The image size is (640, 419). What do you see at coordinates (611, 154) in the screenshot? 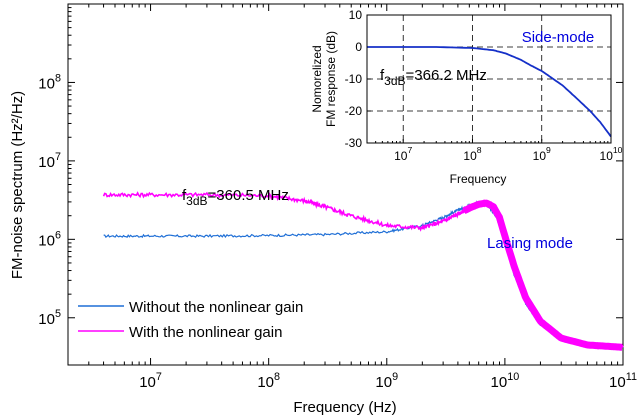
I see `inset-x-tick-label: 10¹⁰` at bounding box center [611, 154].